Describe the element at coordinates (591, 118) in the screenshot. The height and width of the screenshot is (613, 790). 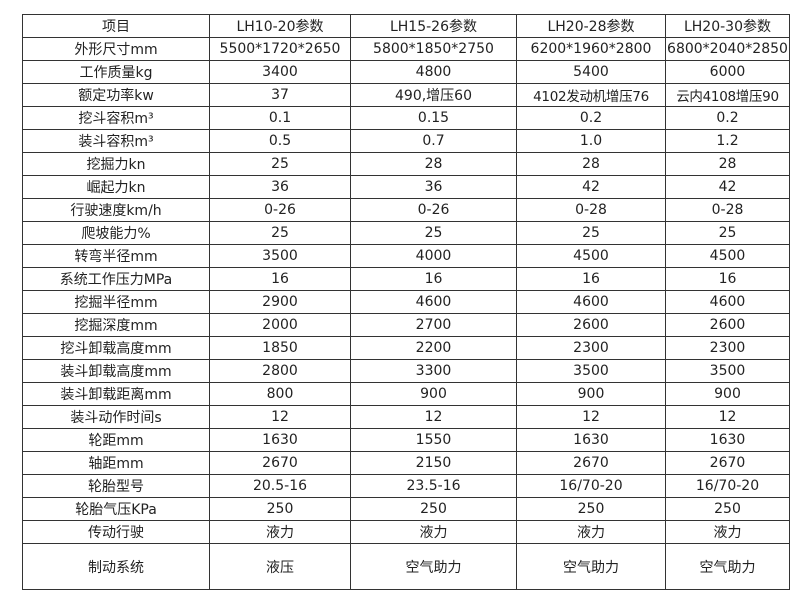
I see `value-cell: 0.2` at that location.